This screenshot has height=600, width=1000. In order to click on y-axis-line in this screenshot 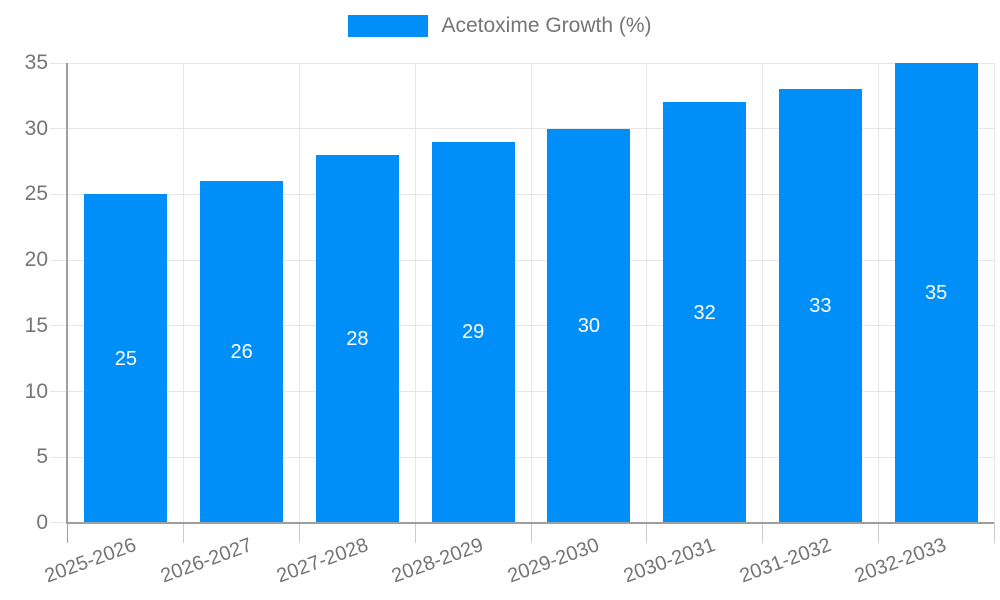, I will do `click(67, 293)`.